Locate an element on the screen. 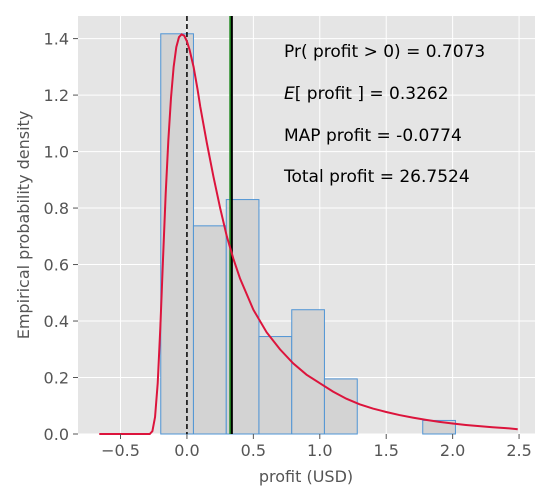 The image size is (550, 500). y-tick-label: 0.0 is located at coordinates (56, 434).